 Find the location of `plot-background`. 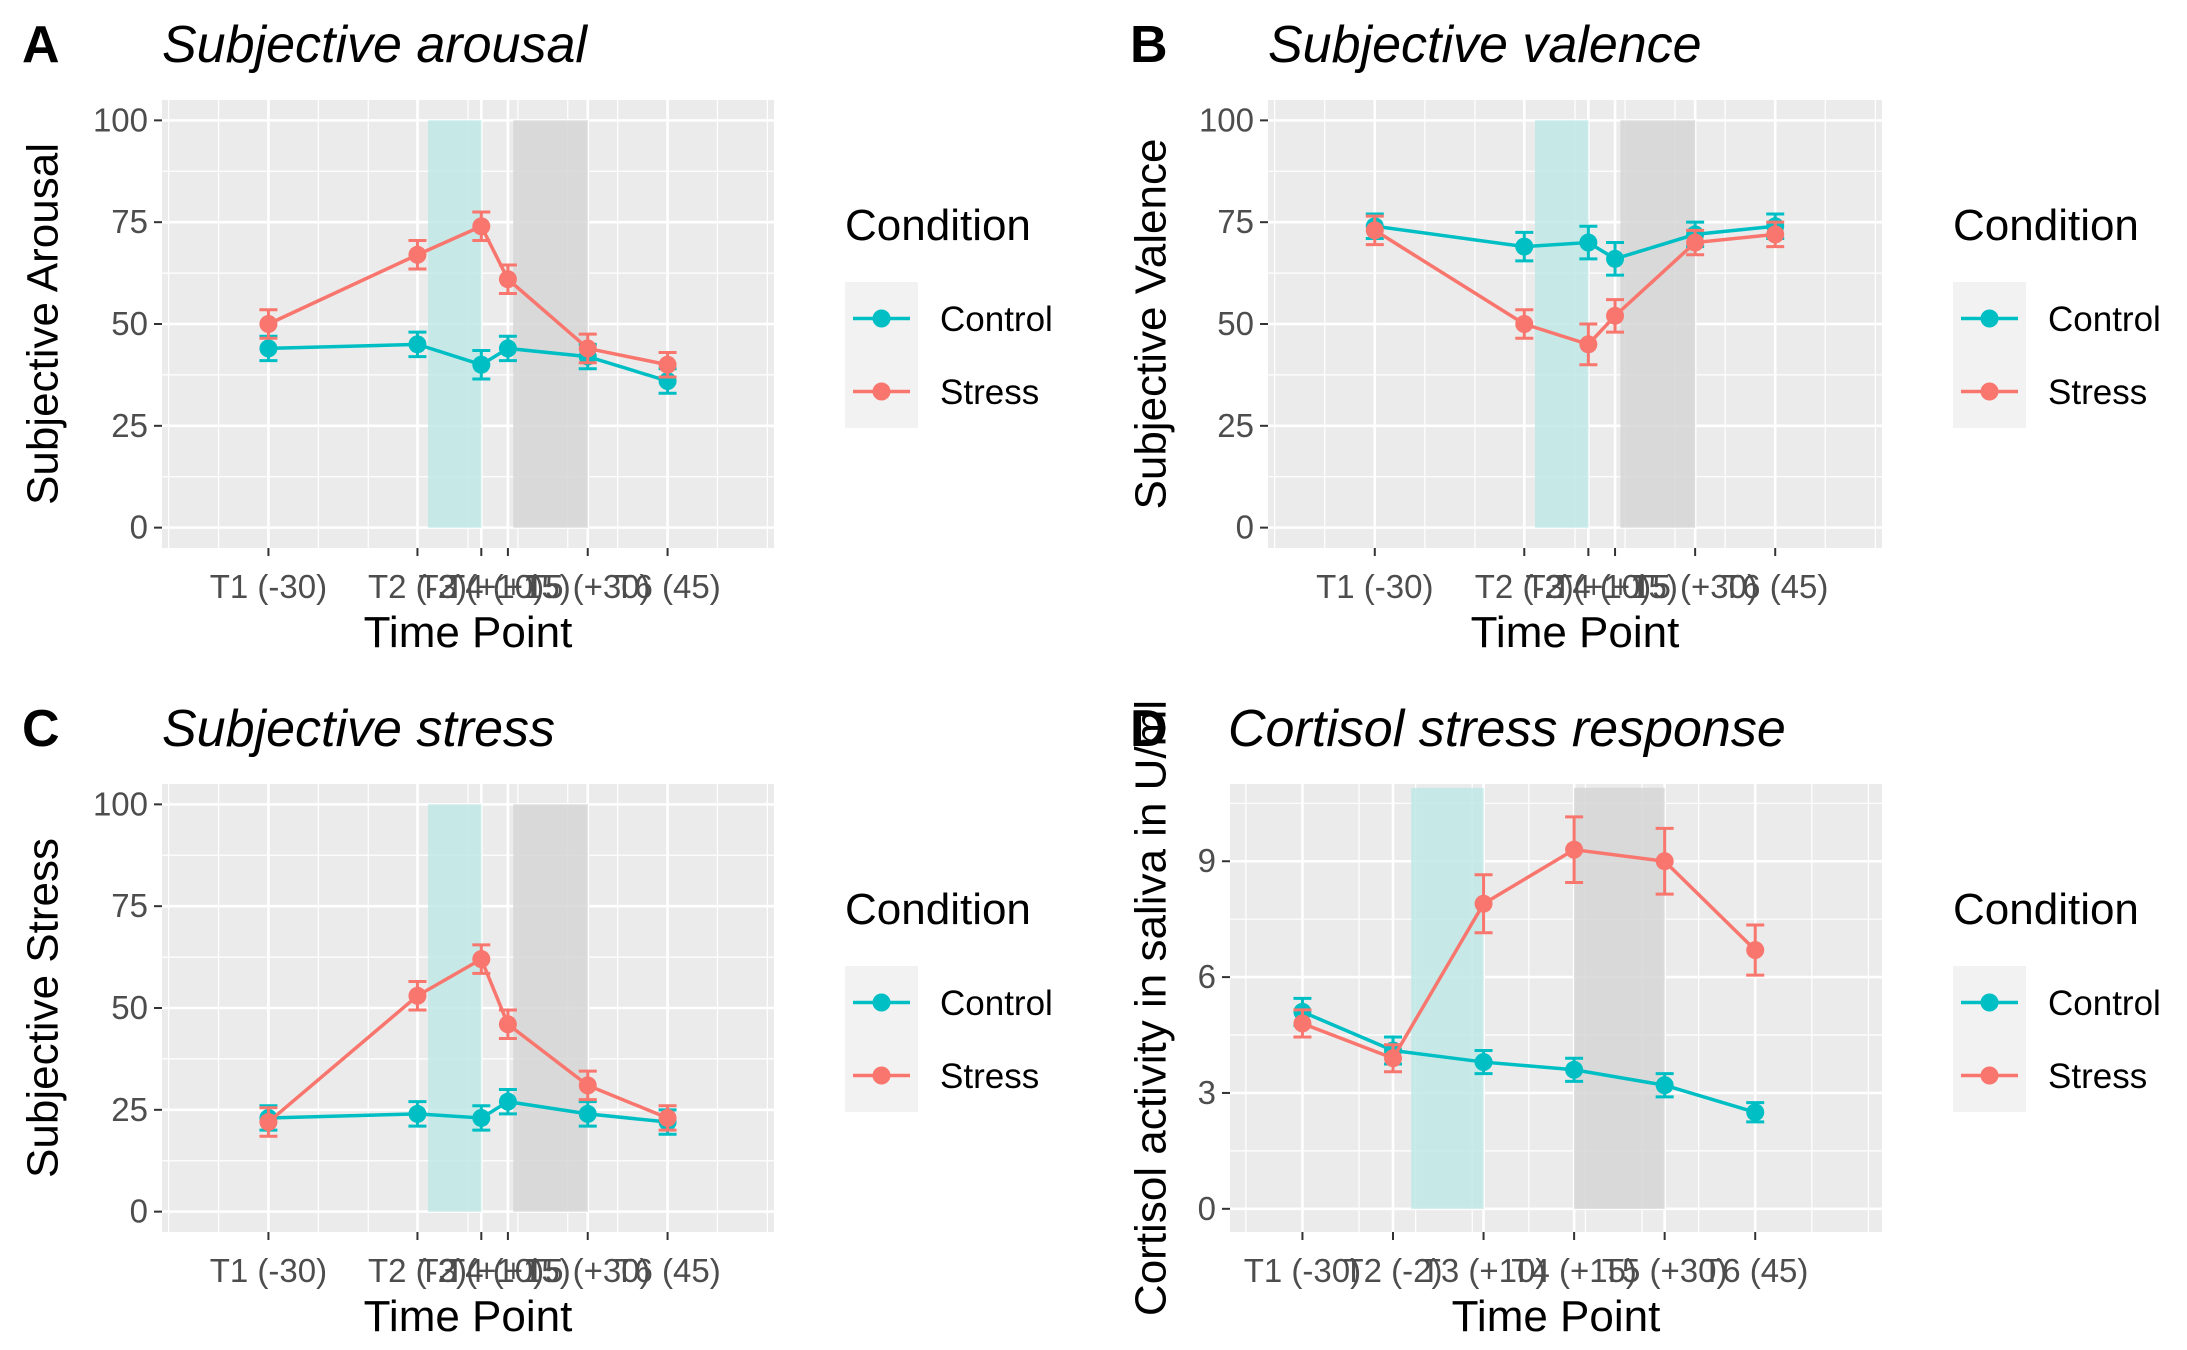

plot-background is located at coordinates (1556, 1008).